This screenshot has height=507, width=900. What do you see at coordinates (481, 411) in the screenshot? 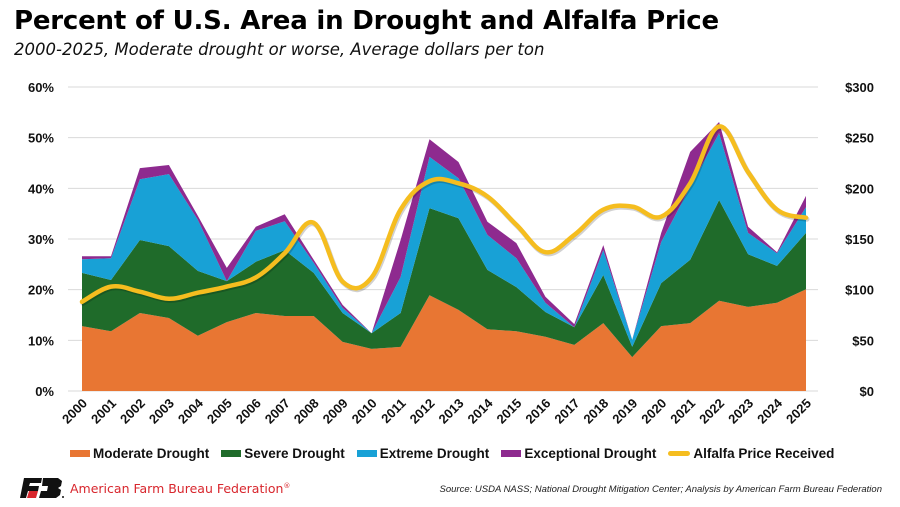
I see `x-axis-tick-label: 2014` at bounding box center [481, 411].